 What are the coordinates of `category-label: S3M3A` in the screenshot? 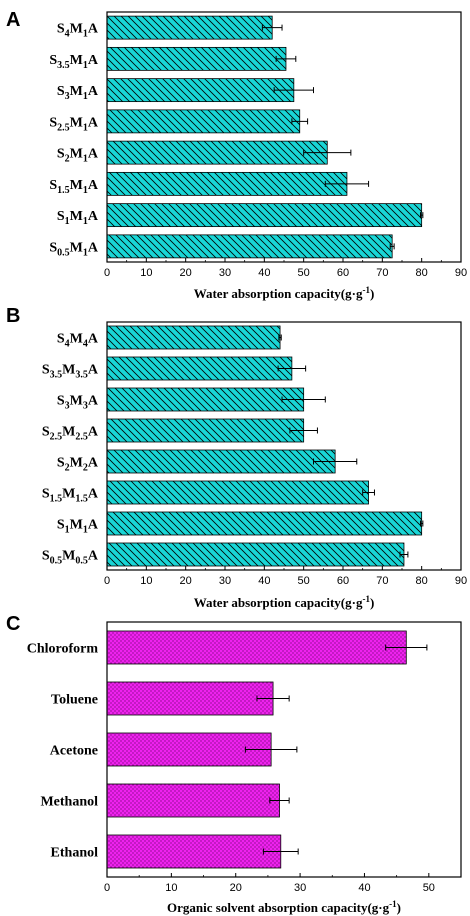 It's located at (78, 403).